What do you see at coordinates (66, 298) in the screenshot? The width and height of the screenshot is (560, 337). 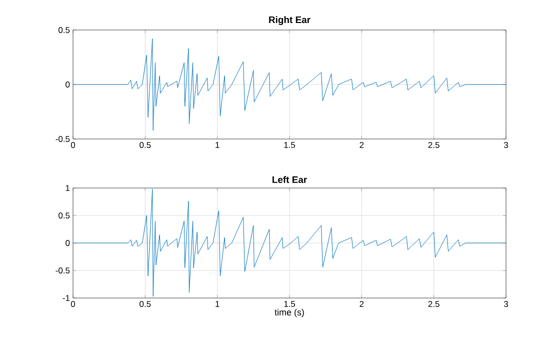 I see `y-tick-label: -1` at bounding box center [66, 298].